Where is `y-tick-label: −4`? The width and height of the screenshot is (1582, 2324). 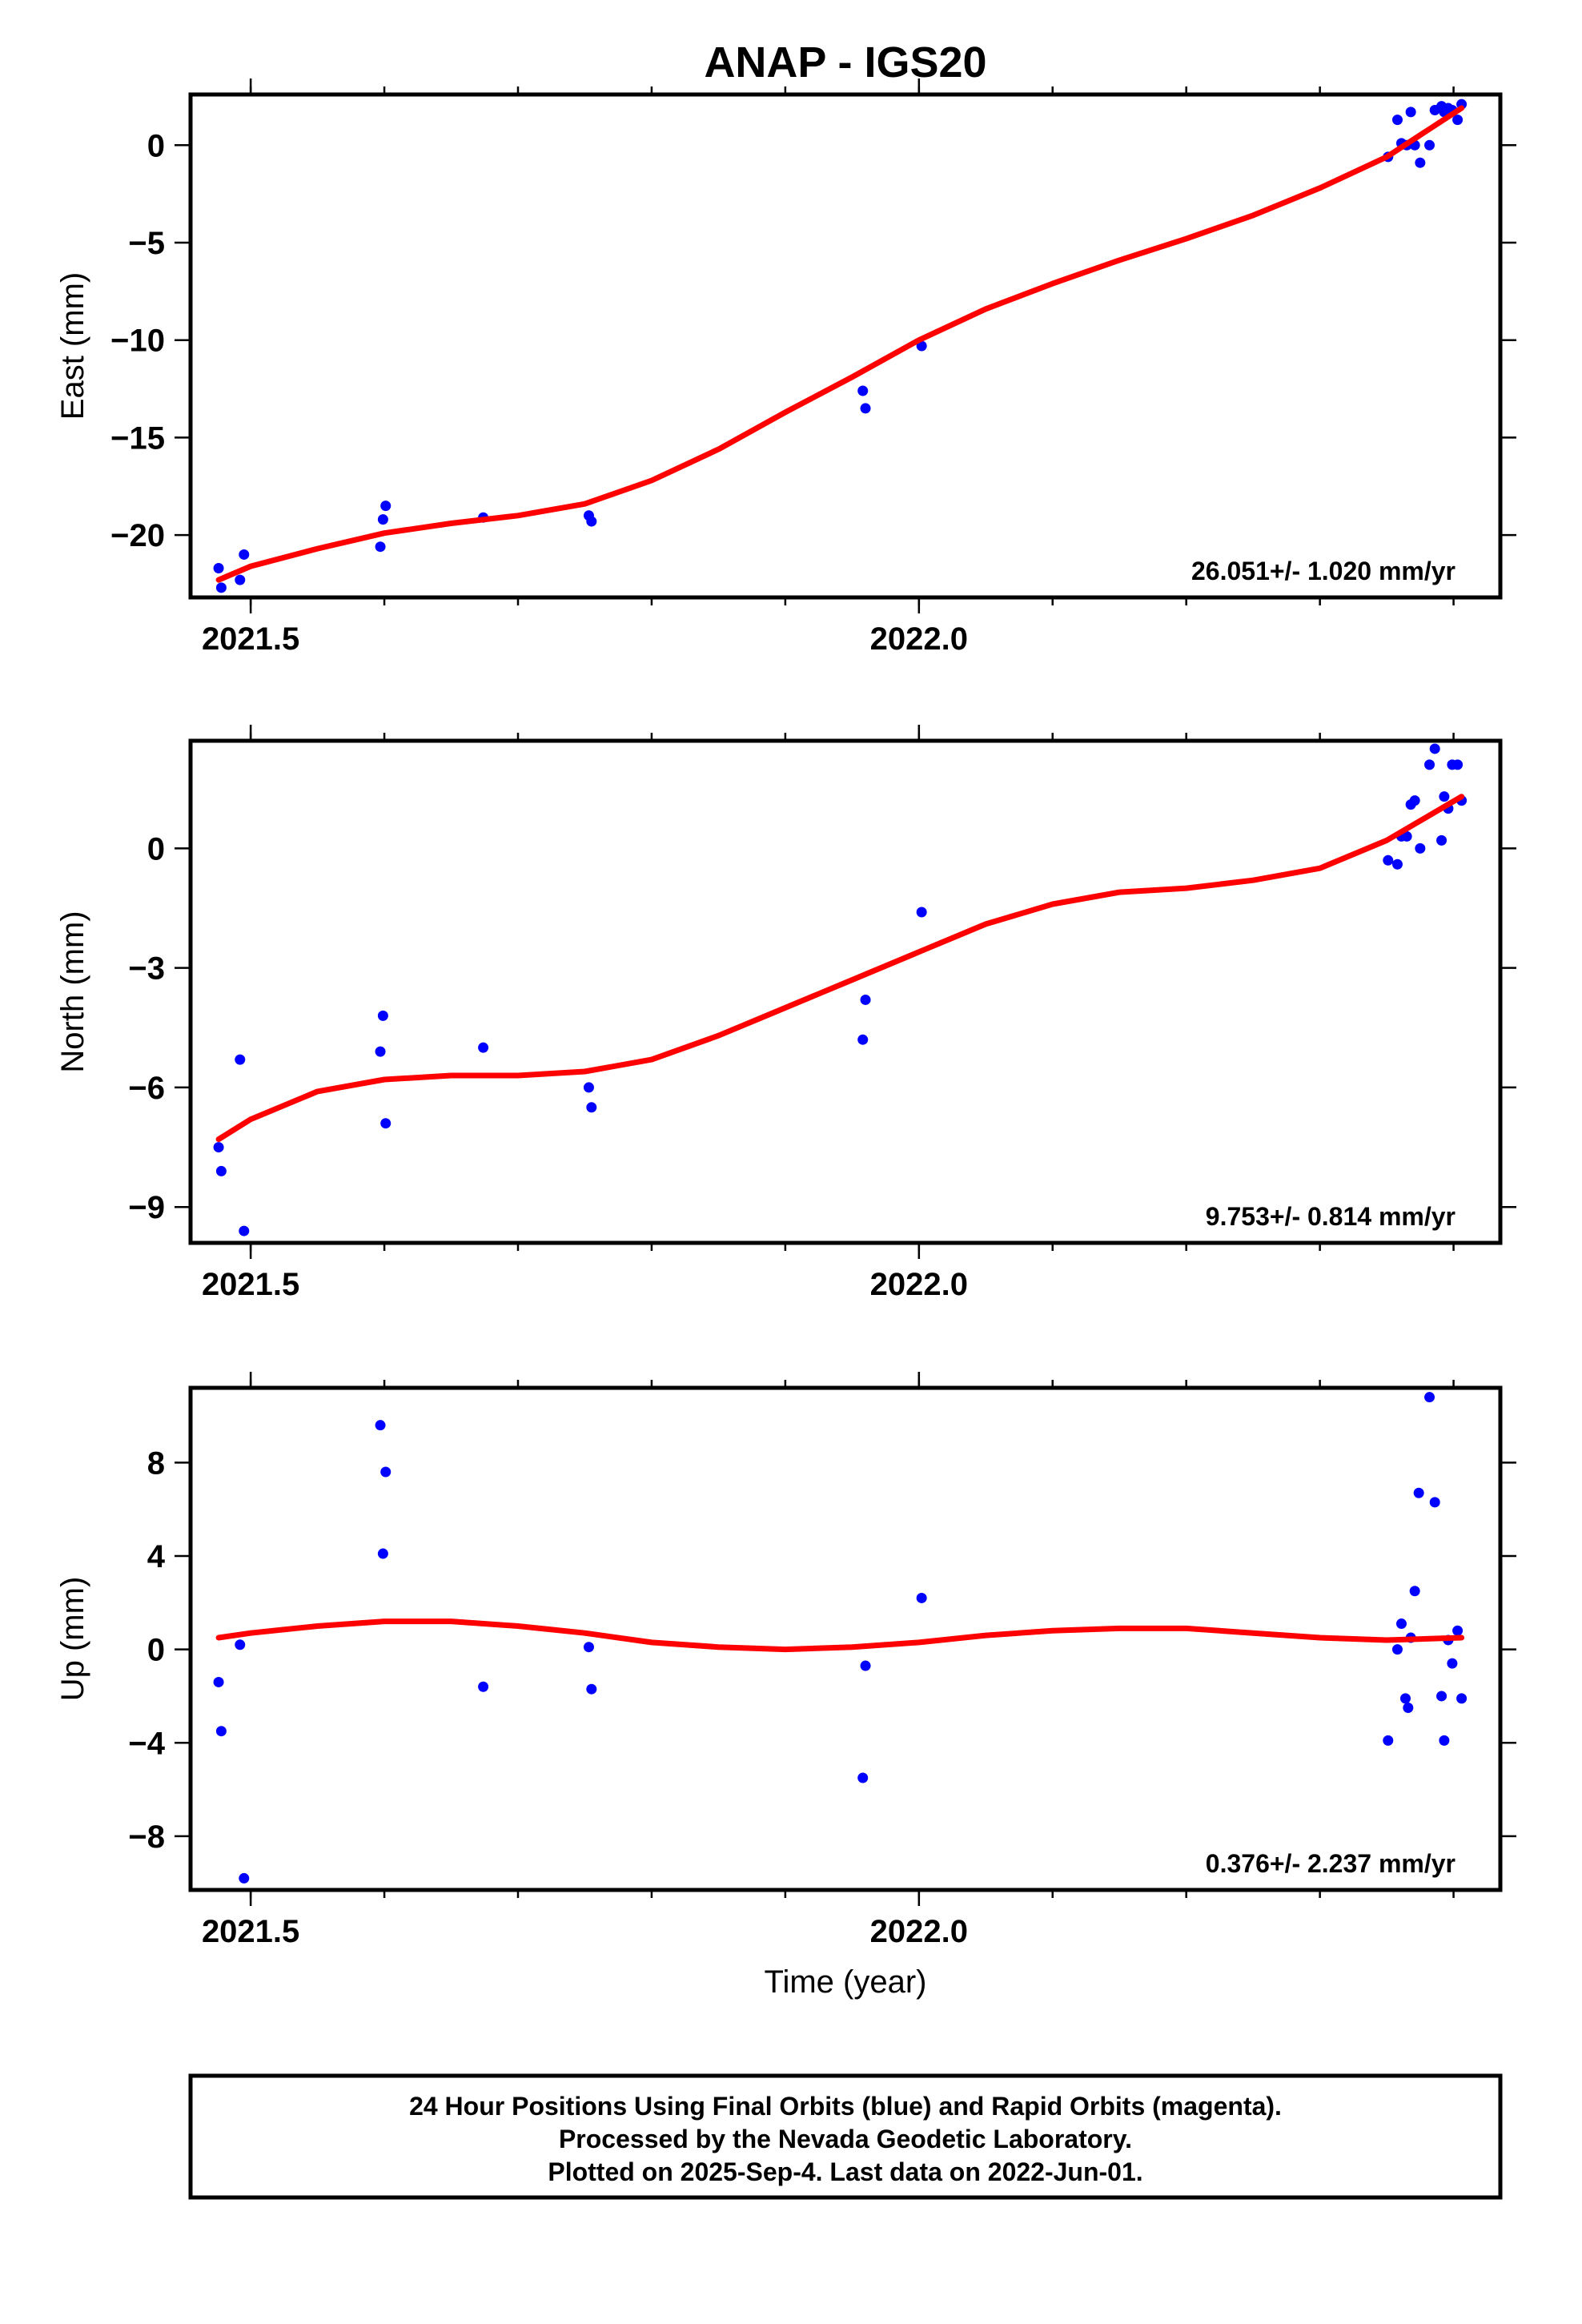 y-tick-label: −4 is located at coordinates (146, 1743).